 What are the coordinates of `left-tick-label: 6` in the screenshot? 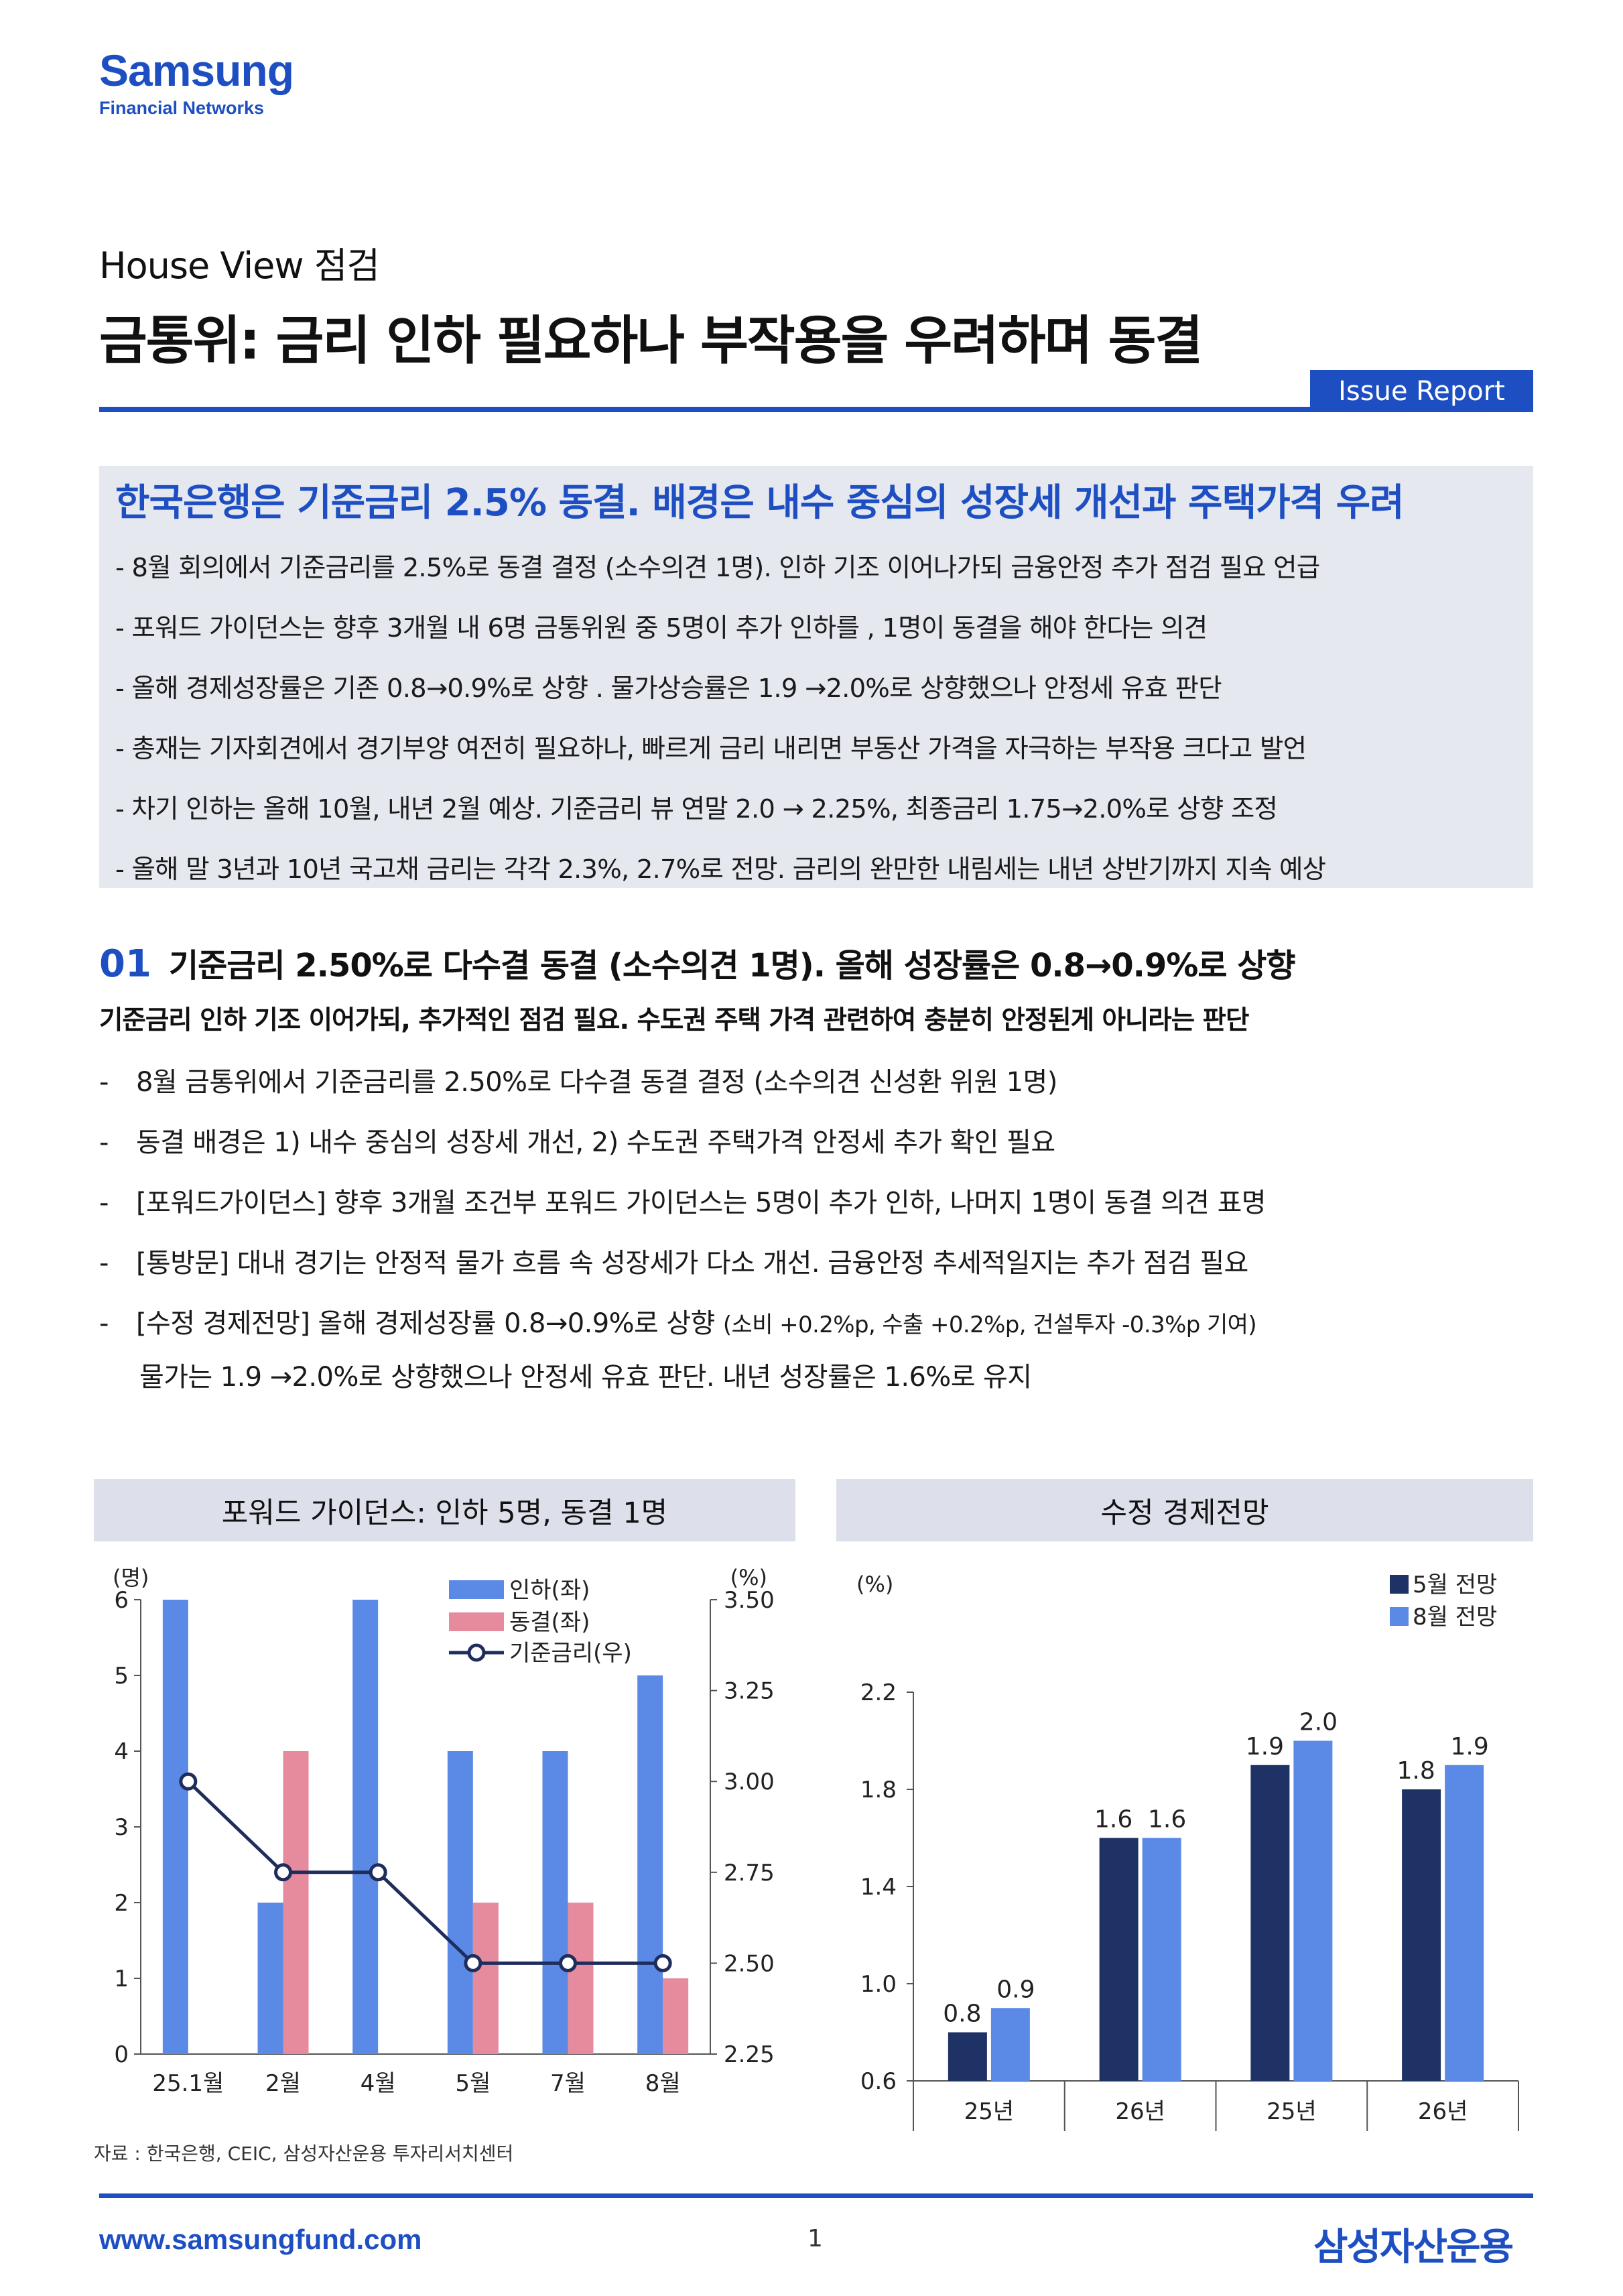 It's located at (121, 1600).